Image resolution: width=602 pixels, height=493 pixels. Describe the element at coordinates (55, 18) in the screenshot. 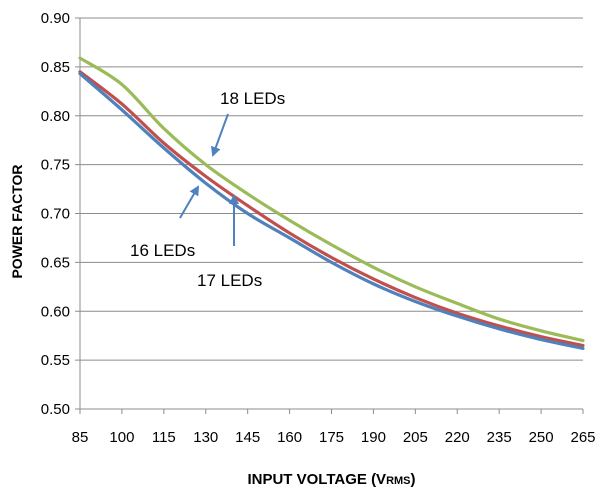

I see `y-tick-label: 0.90` at that location.